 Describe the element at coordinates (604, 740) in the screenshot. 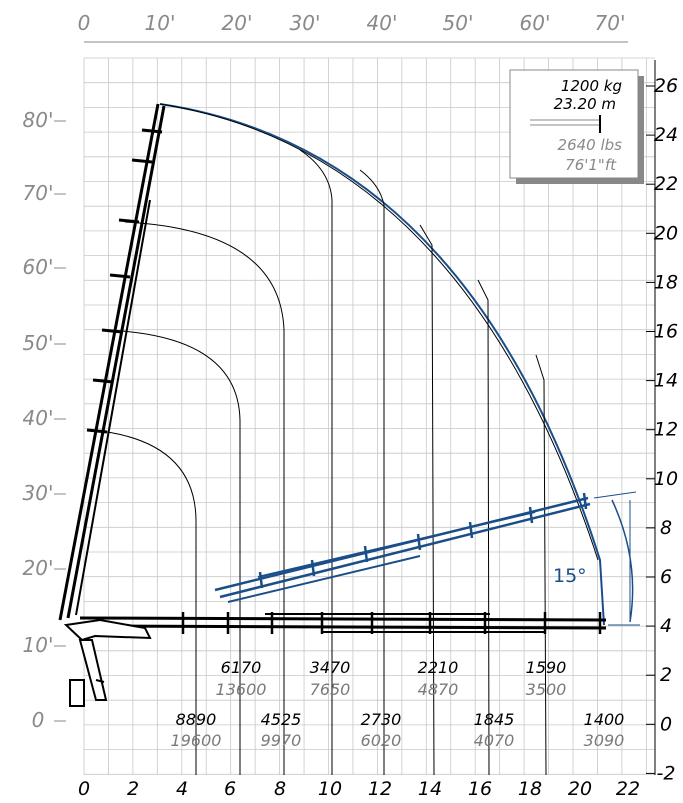

I see `load-lbs: 3090` at that location.